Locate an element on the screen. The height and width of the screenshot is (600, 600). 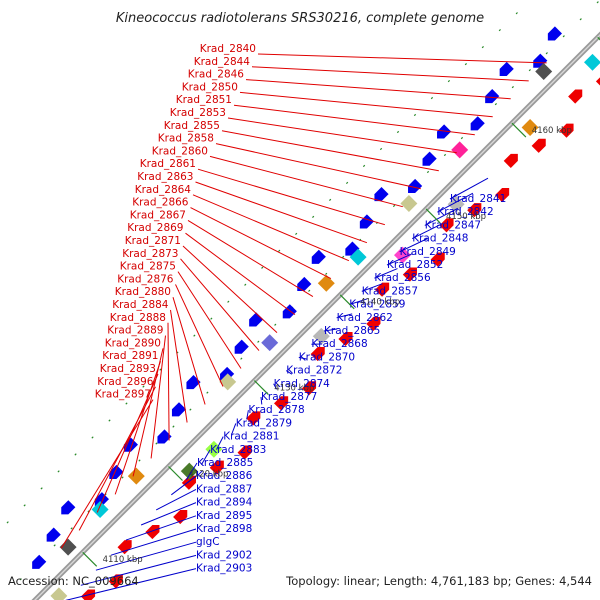
gene-label-top-17: Krad_2875 is located at coordinates (148, 267).